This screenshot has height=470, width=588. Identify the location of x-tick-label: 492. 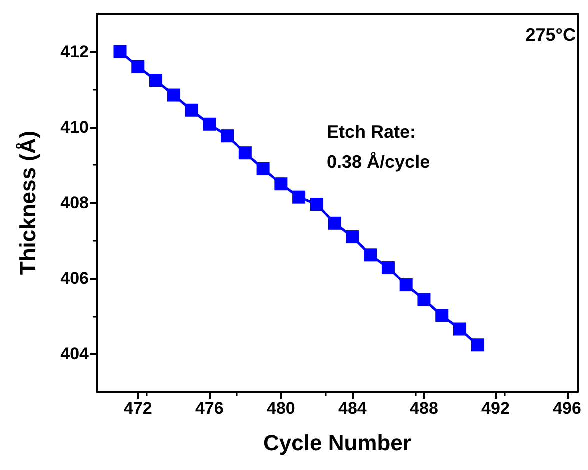
(496, 408).